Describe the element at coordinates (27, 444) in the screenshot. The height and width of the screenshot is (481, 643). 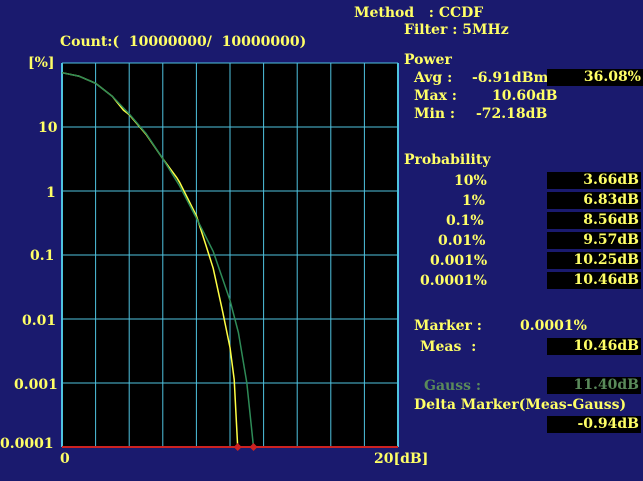
I see `y-tick-0.0001: 0.0001` at that location.